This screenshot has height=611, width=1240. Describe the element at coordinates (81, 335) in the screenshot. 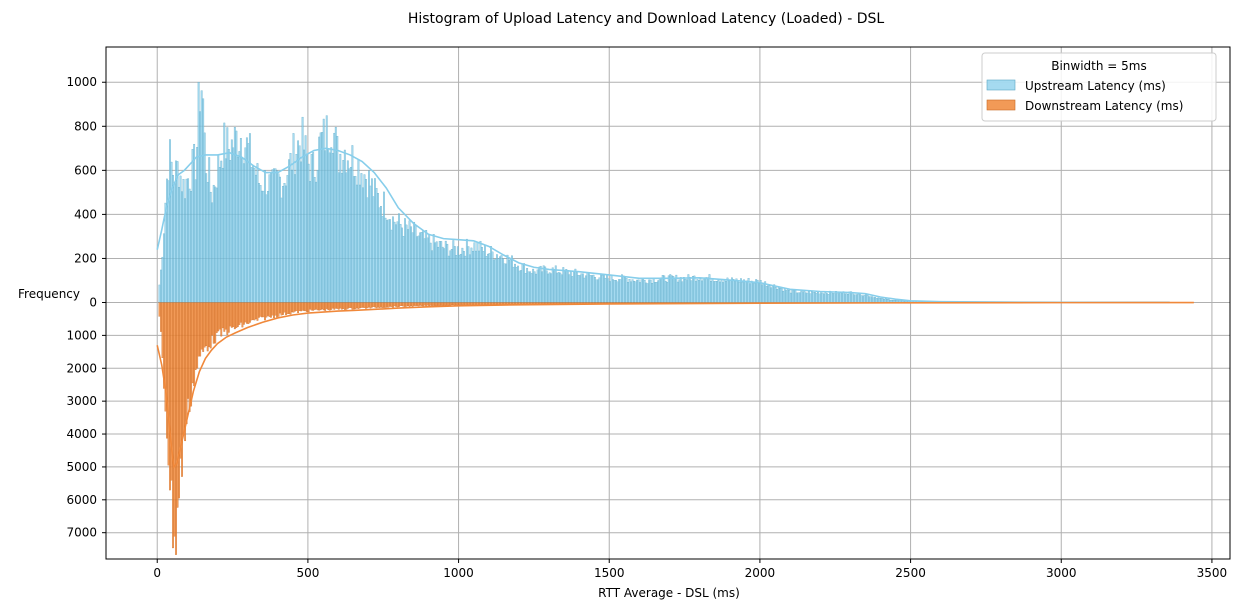

I see `y-tick-label: 1000` at that location.